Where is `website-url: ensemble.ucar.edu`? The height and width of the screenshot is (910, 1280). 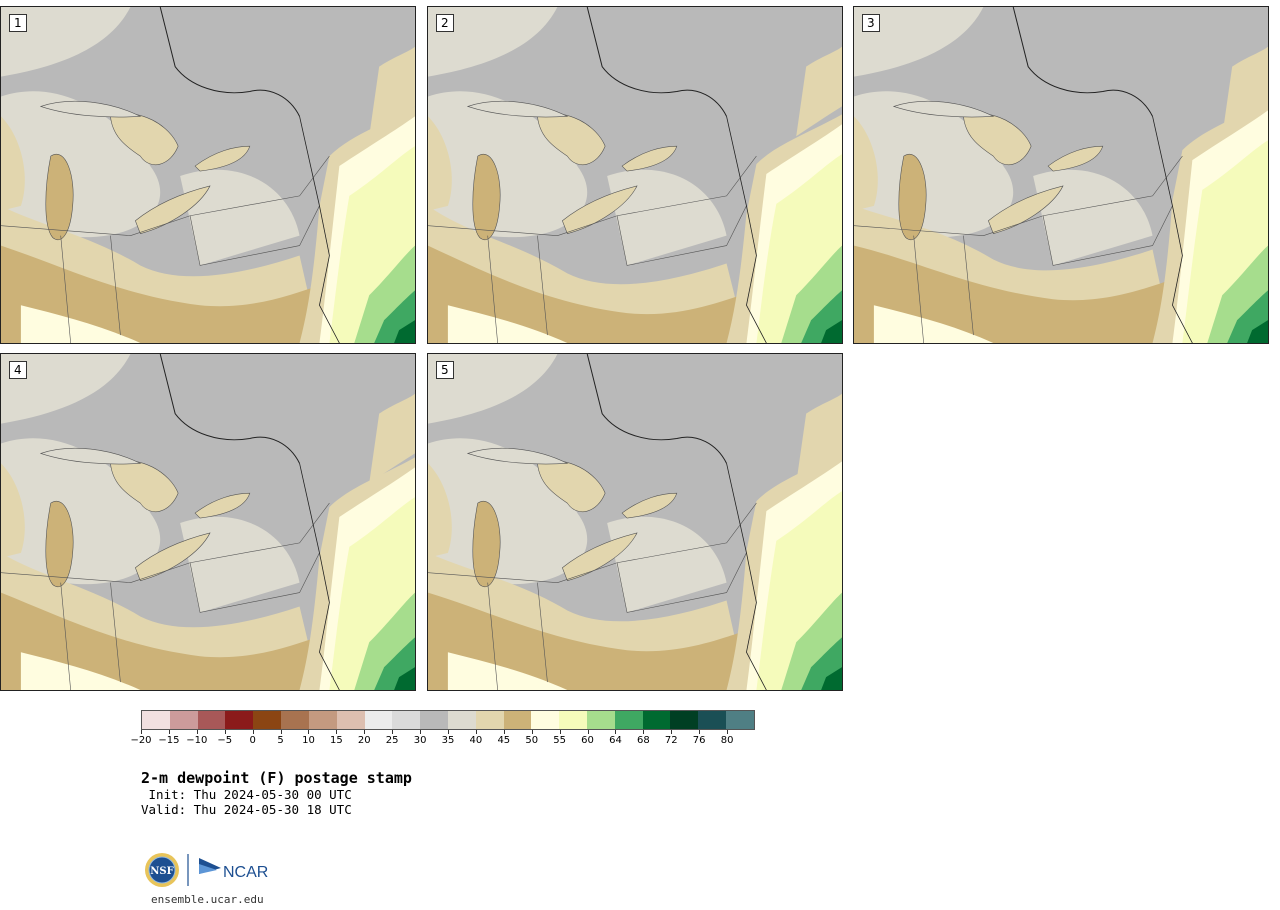 website-url: ensemble.ucar.edu is located at coordinates (207, 899).